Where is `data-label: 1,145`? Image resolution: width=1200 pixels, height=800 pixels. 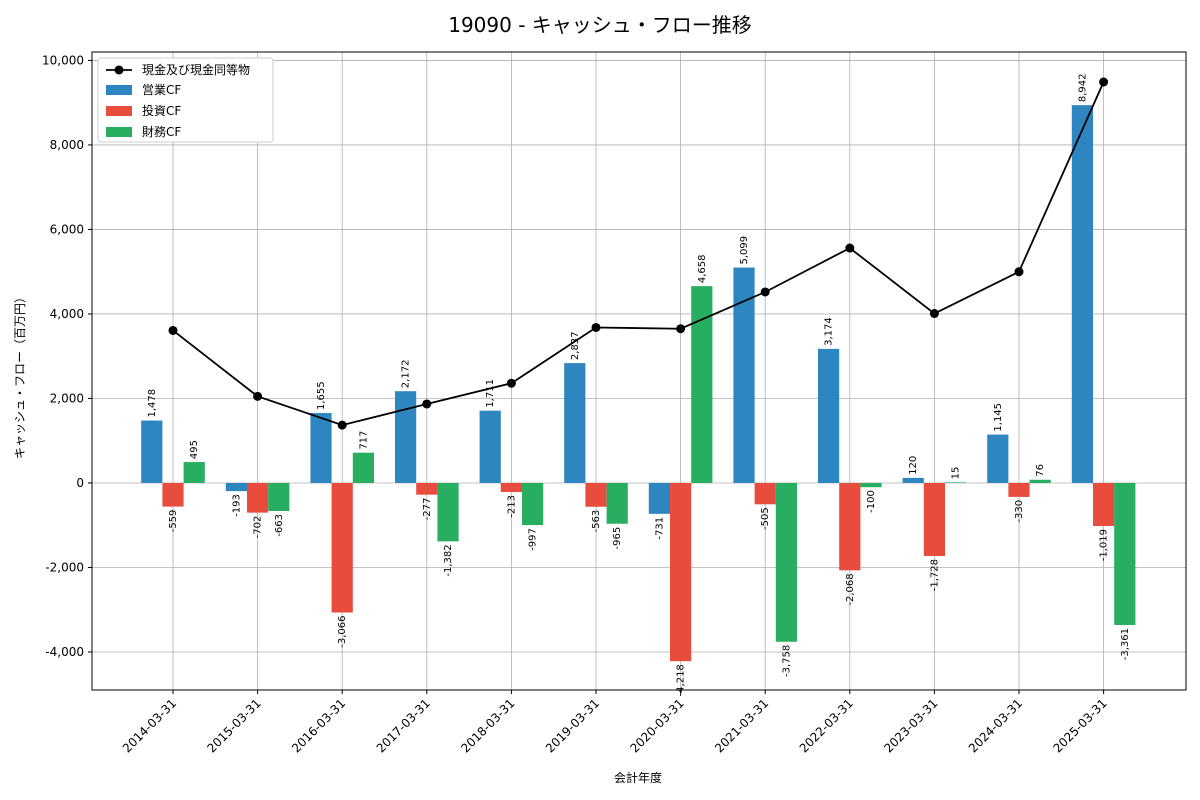 data-label: 1,145 is located at coordinates (998, 417).